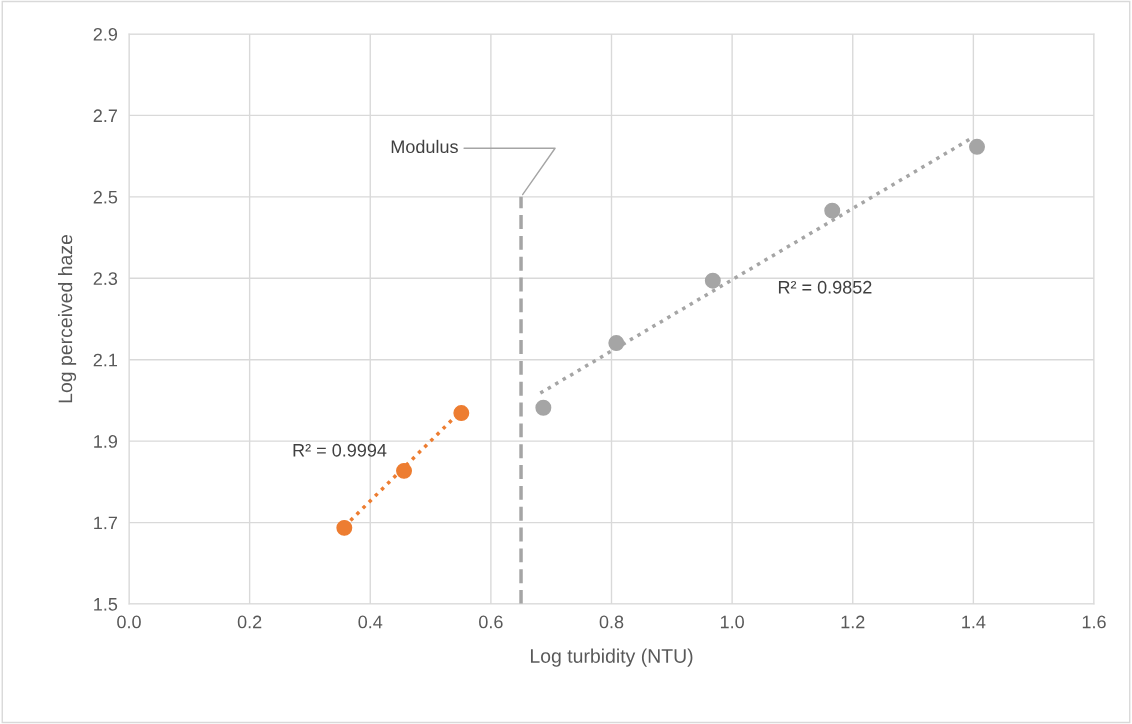 The width and height of the screenshot is (1132, 724). What do you see at coordinates (491, 622) in the screenshot?
I see `x-tick-label: 0.6` at bounding box center [491, 622].